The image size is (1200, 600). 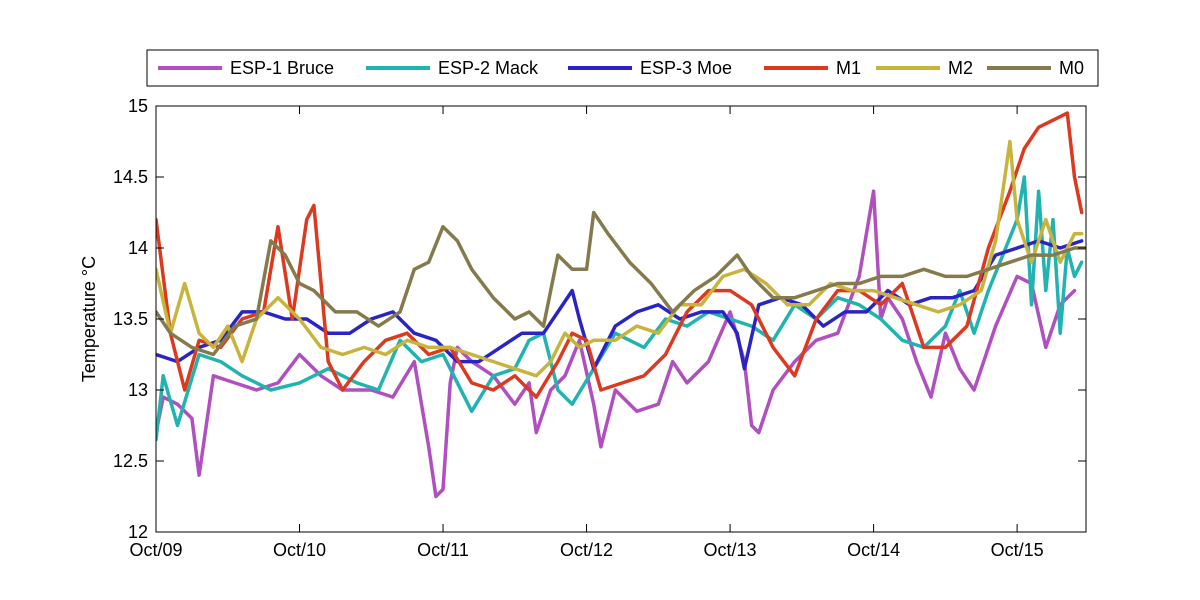 What do you see at coordinates (730, 550) in the screenshot?
I see `x-tick-label: Oct/13` at bounding box center [730, 550].